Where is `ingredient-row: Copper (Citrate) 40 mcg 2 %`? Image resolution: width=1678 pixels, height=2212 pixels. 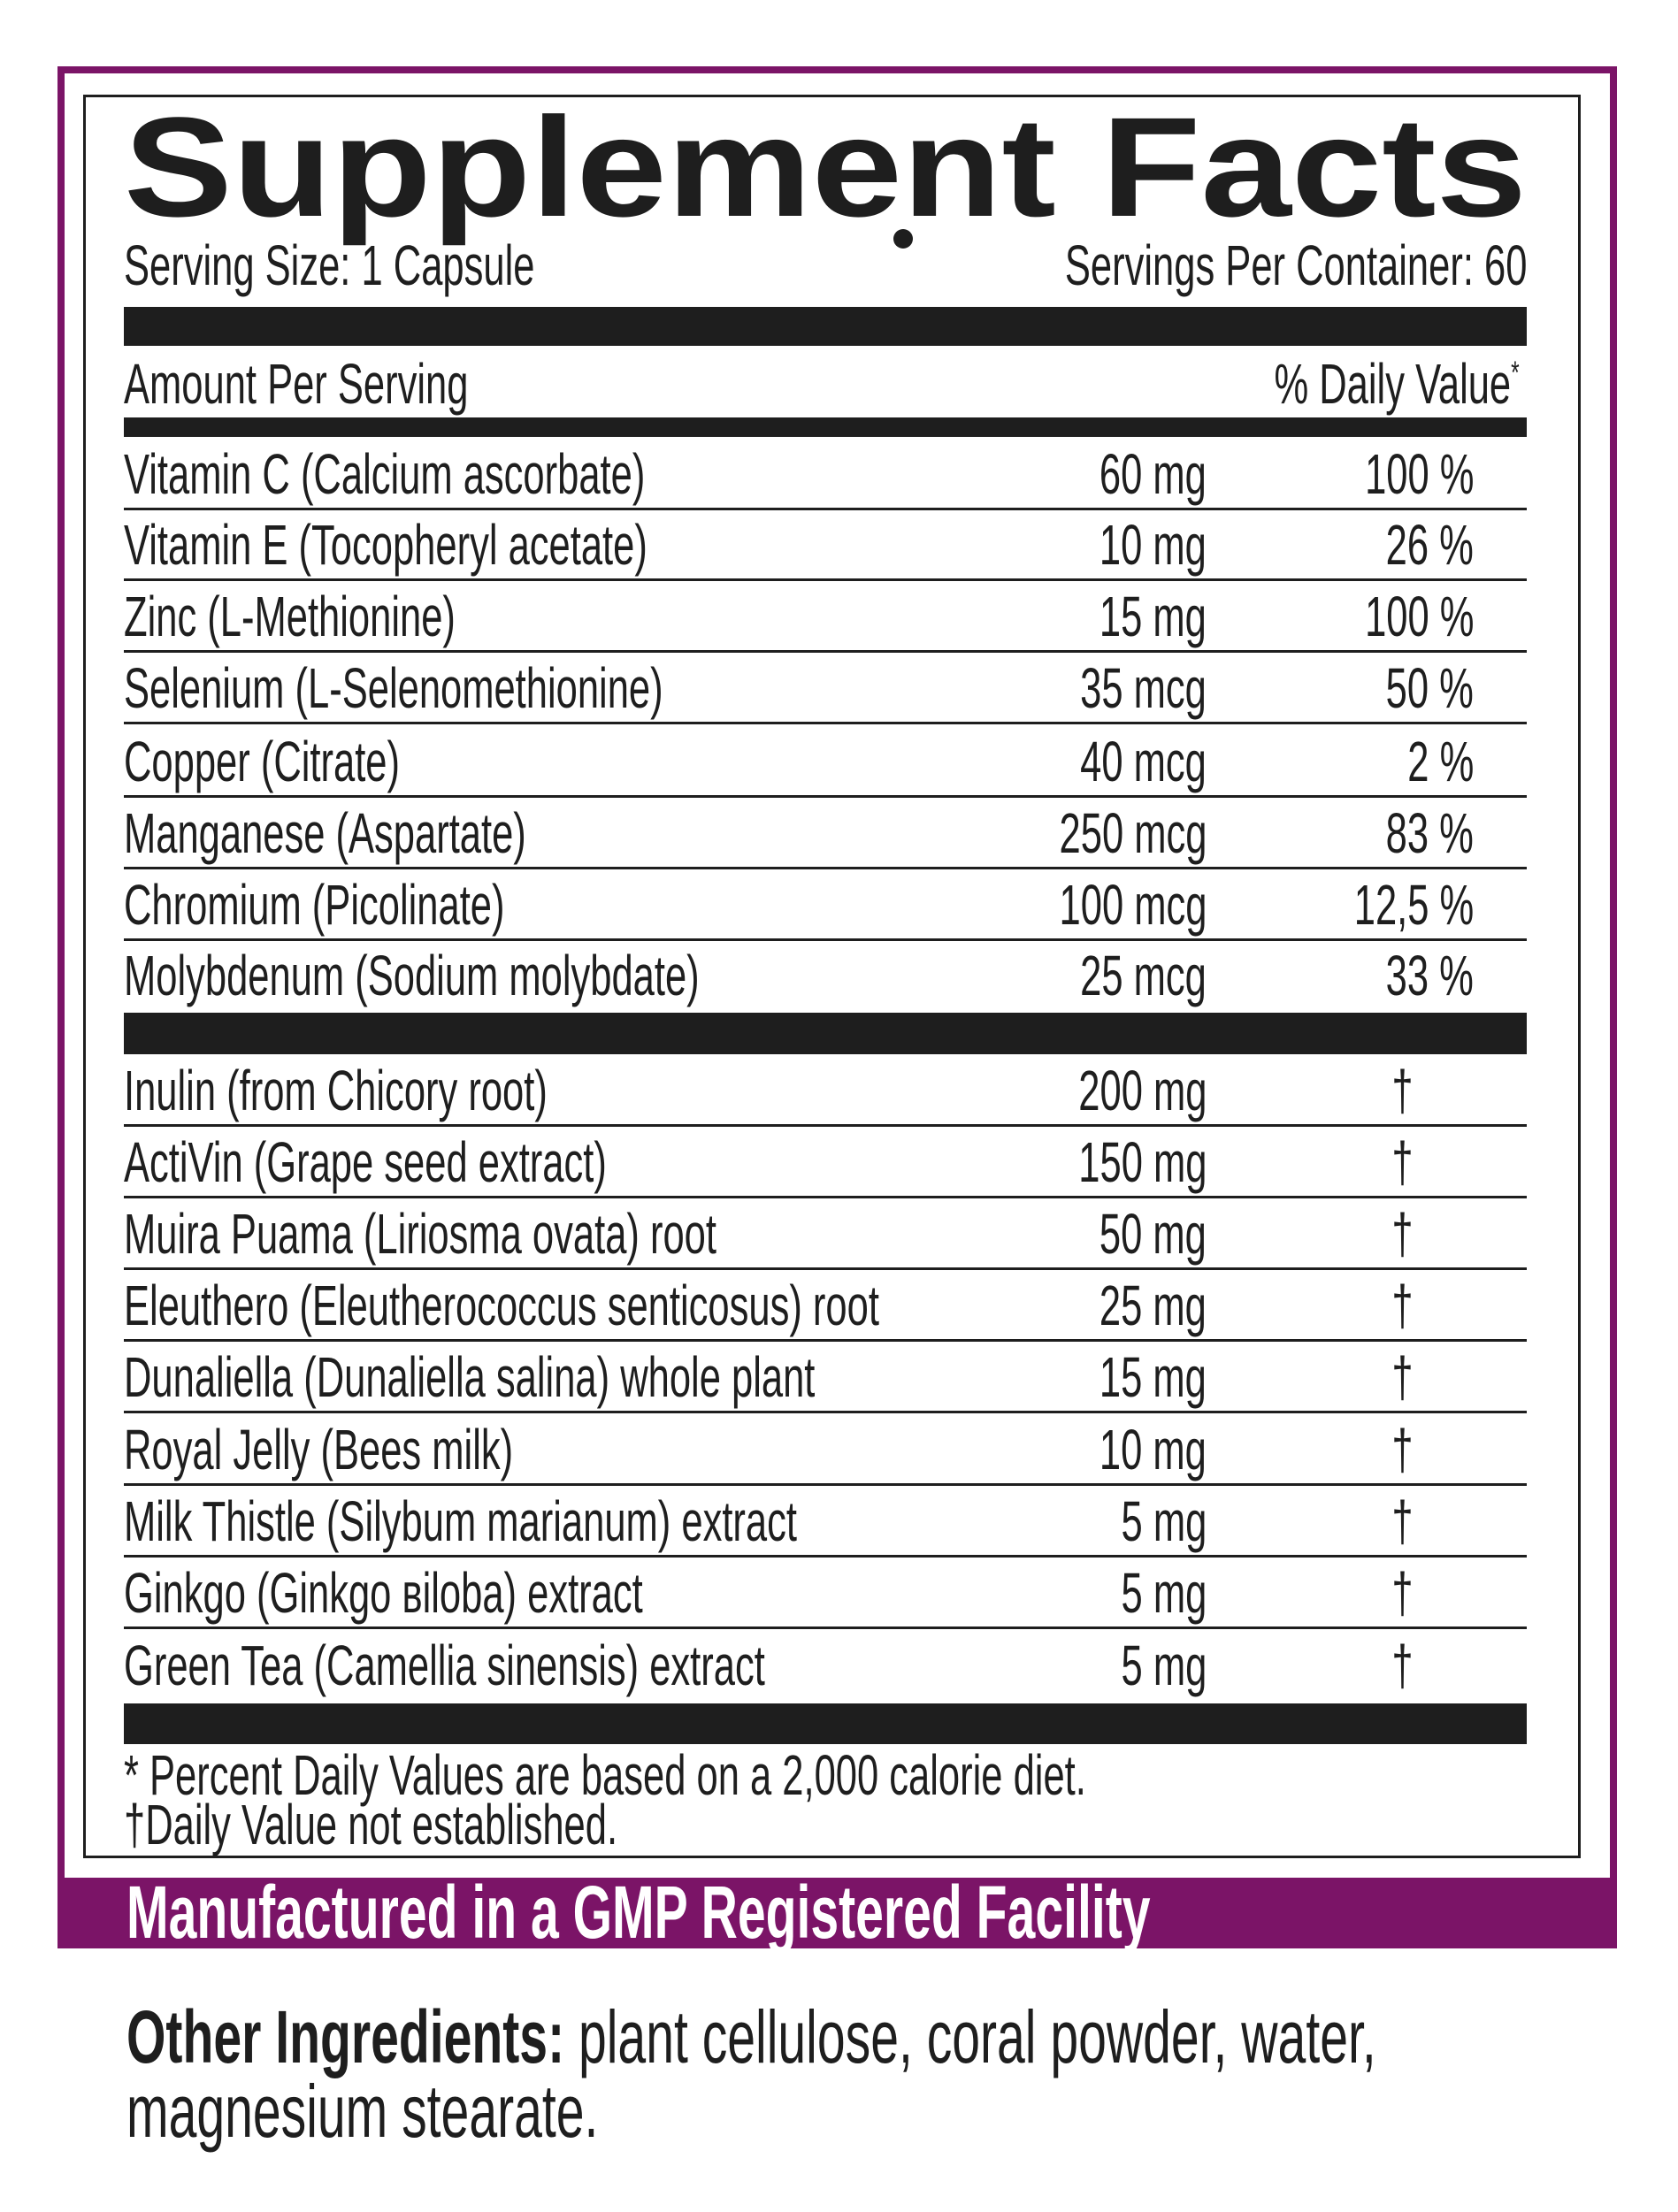
ingredient-row: Copper (Citrate) 40 mcg 2 % is located at coordinates (826, 761).